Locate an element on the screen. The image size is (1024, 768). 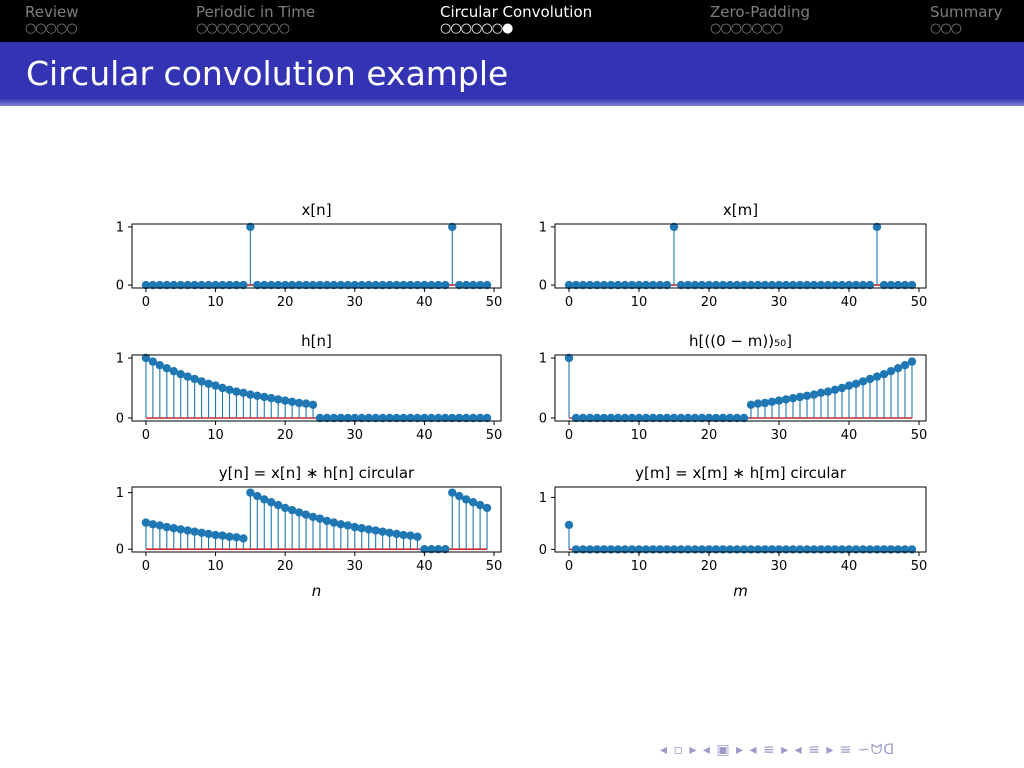
nav-section-review: Review is located at coordinates (52, 12).